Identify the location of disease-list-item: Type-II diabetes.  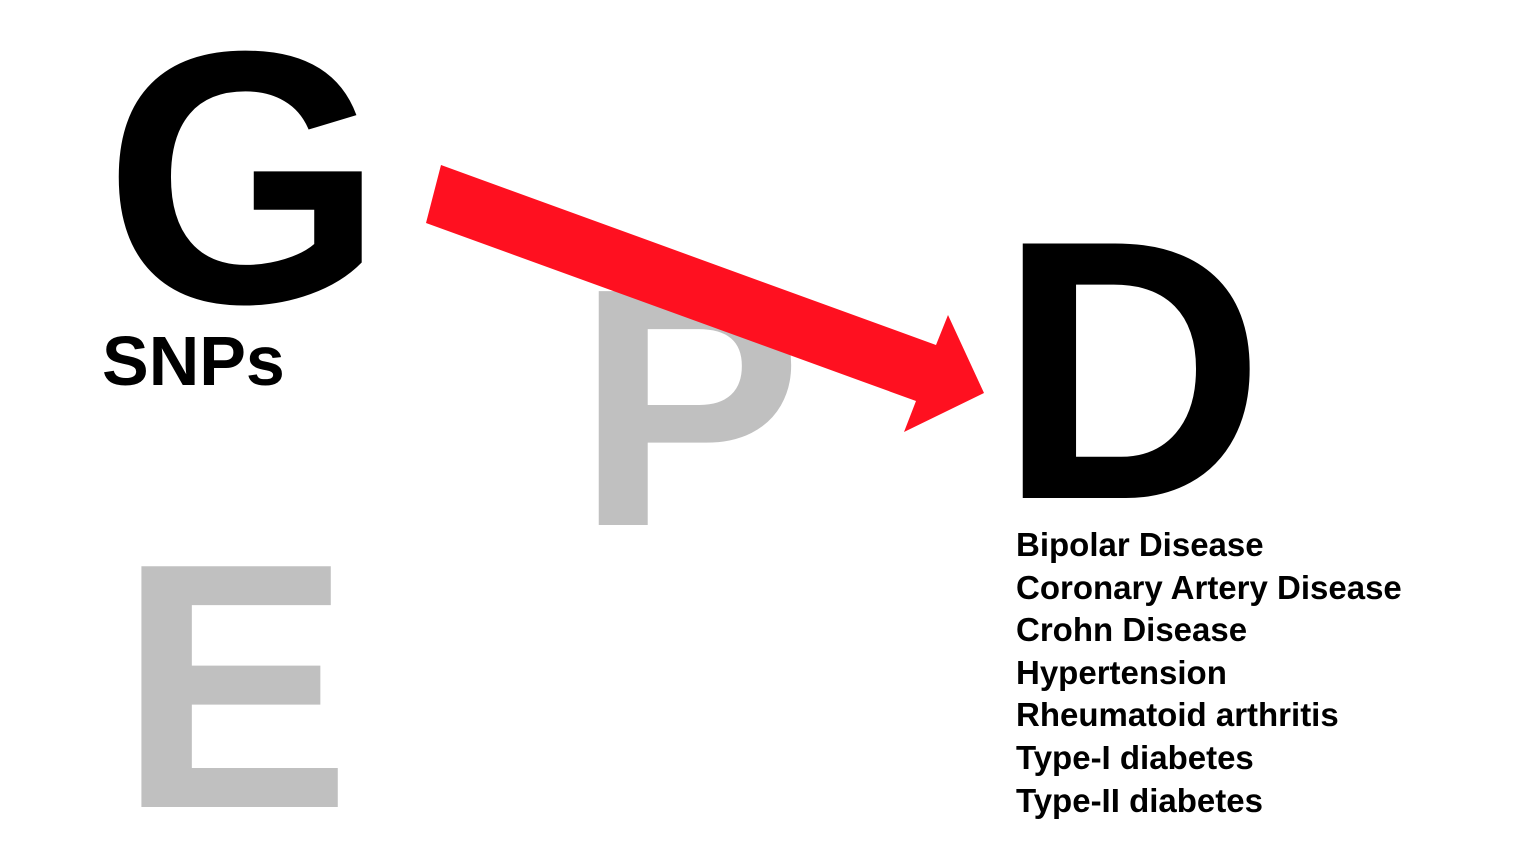
(1139, 800).